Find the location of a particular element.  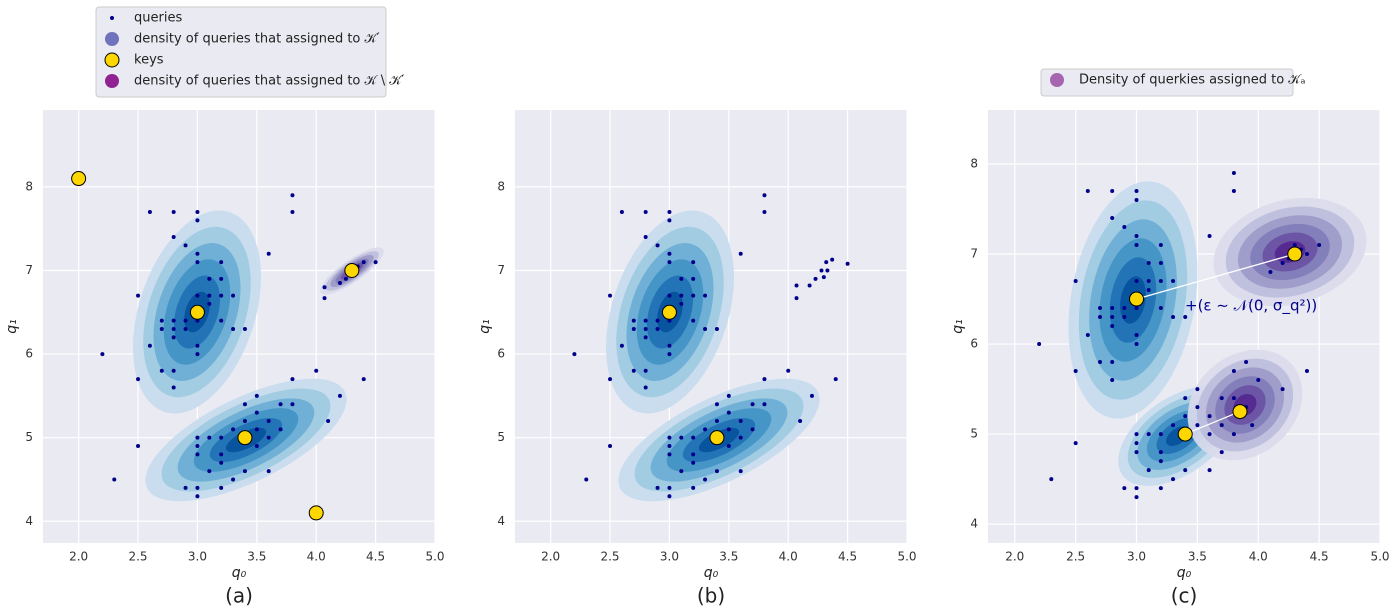

density-contours is located at coordinates (1217, 333).